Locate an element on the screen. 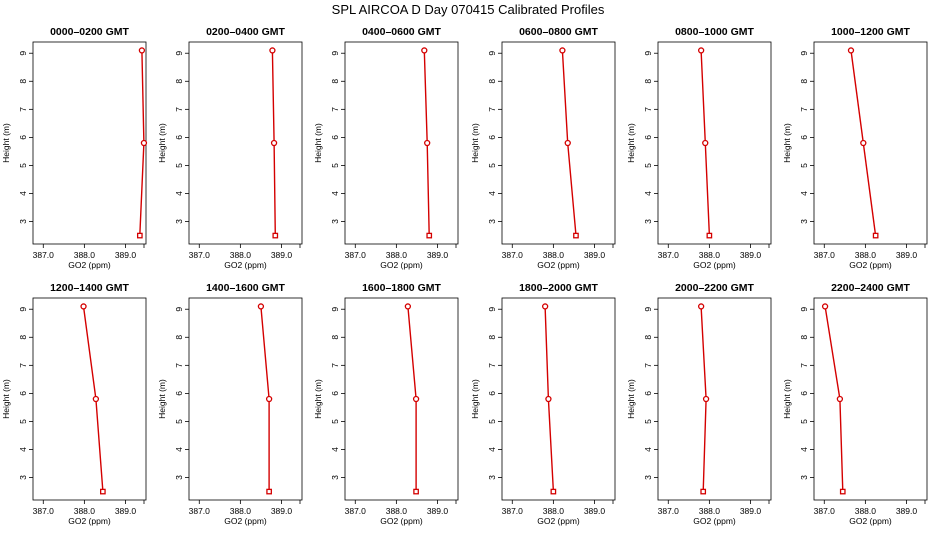 The height and width of the screenshot is (545, 936). panel-title: 0200–0400 GMT is located at coordinates (245, 32).